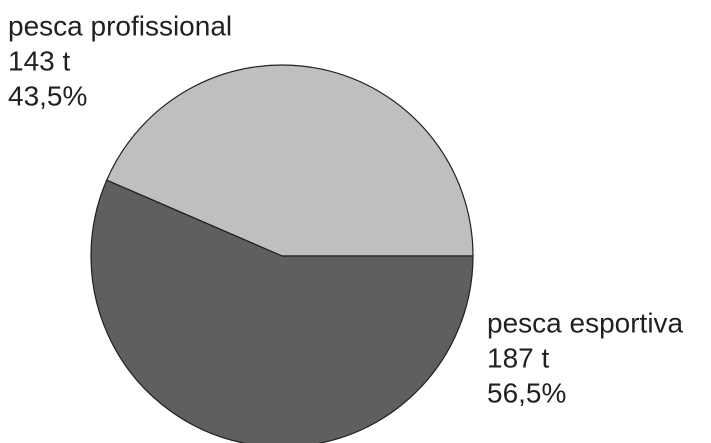 The width and height of the screenshot is (711, 443). I want to click on slice-amount: 187 t, so click(518, 357).